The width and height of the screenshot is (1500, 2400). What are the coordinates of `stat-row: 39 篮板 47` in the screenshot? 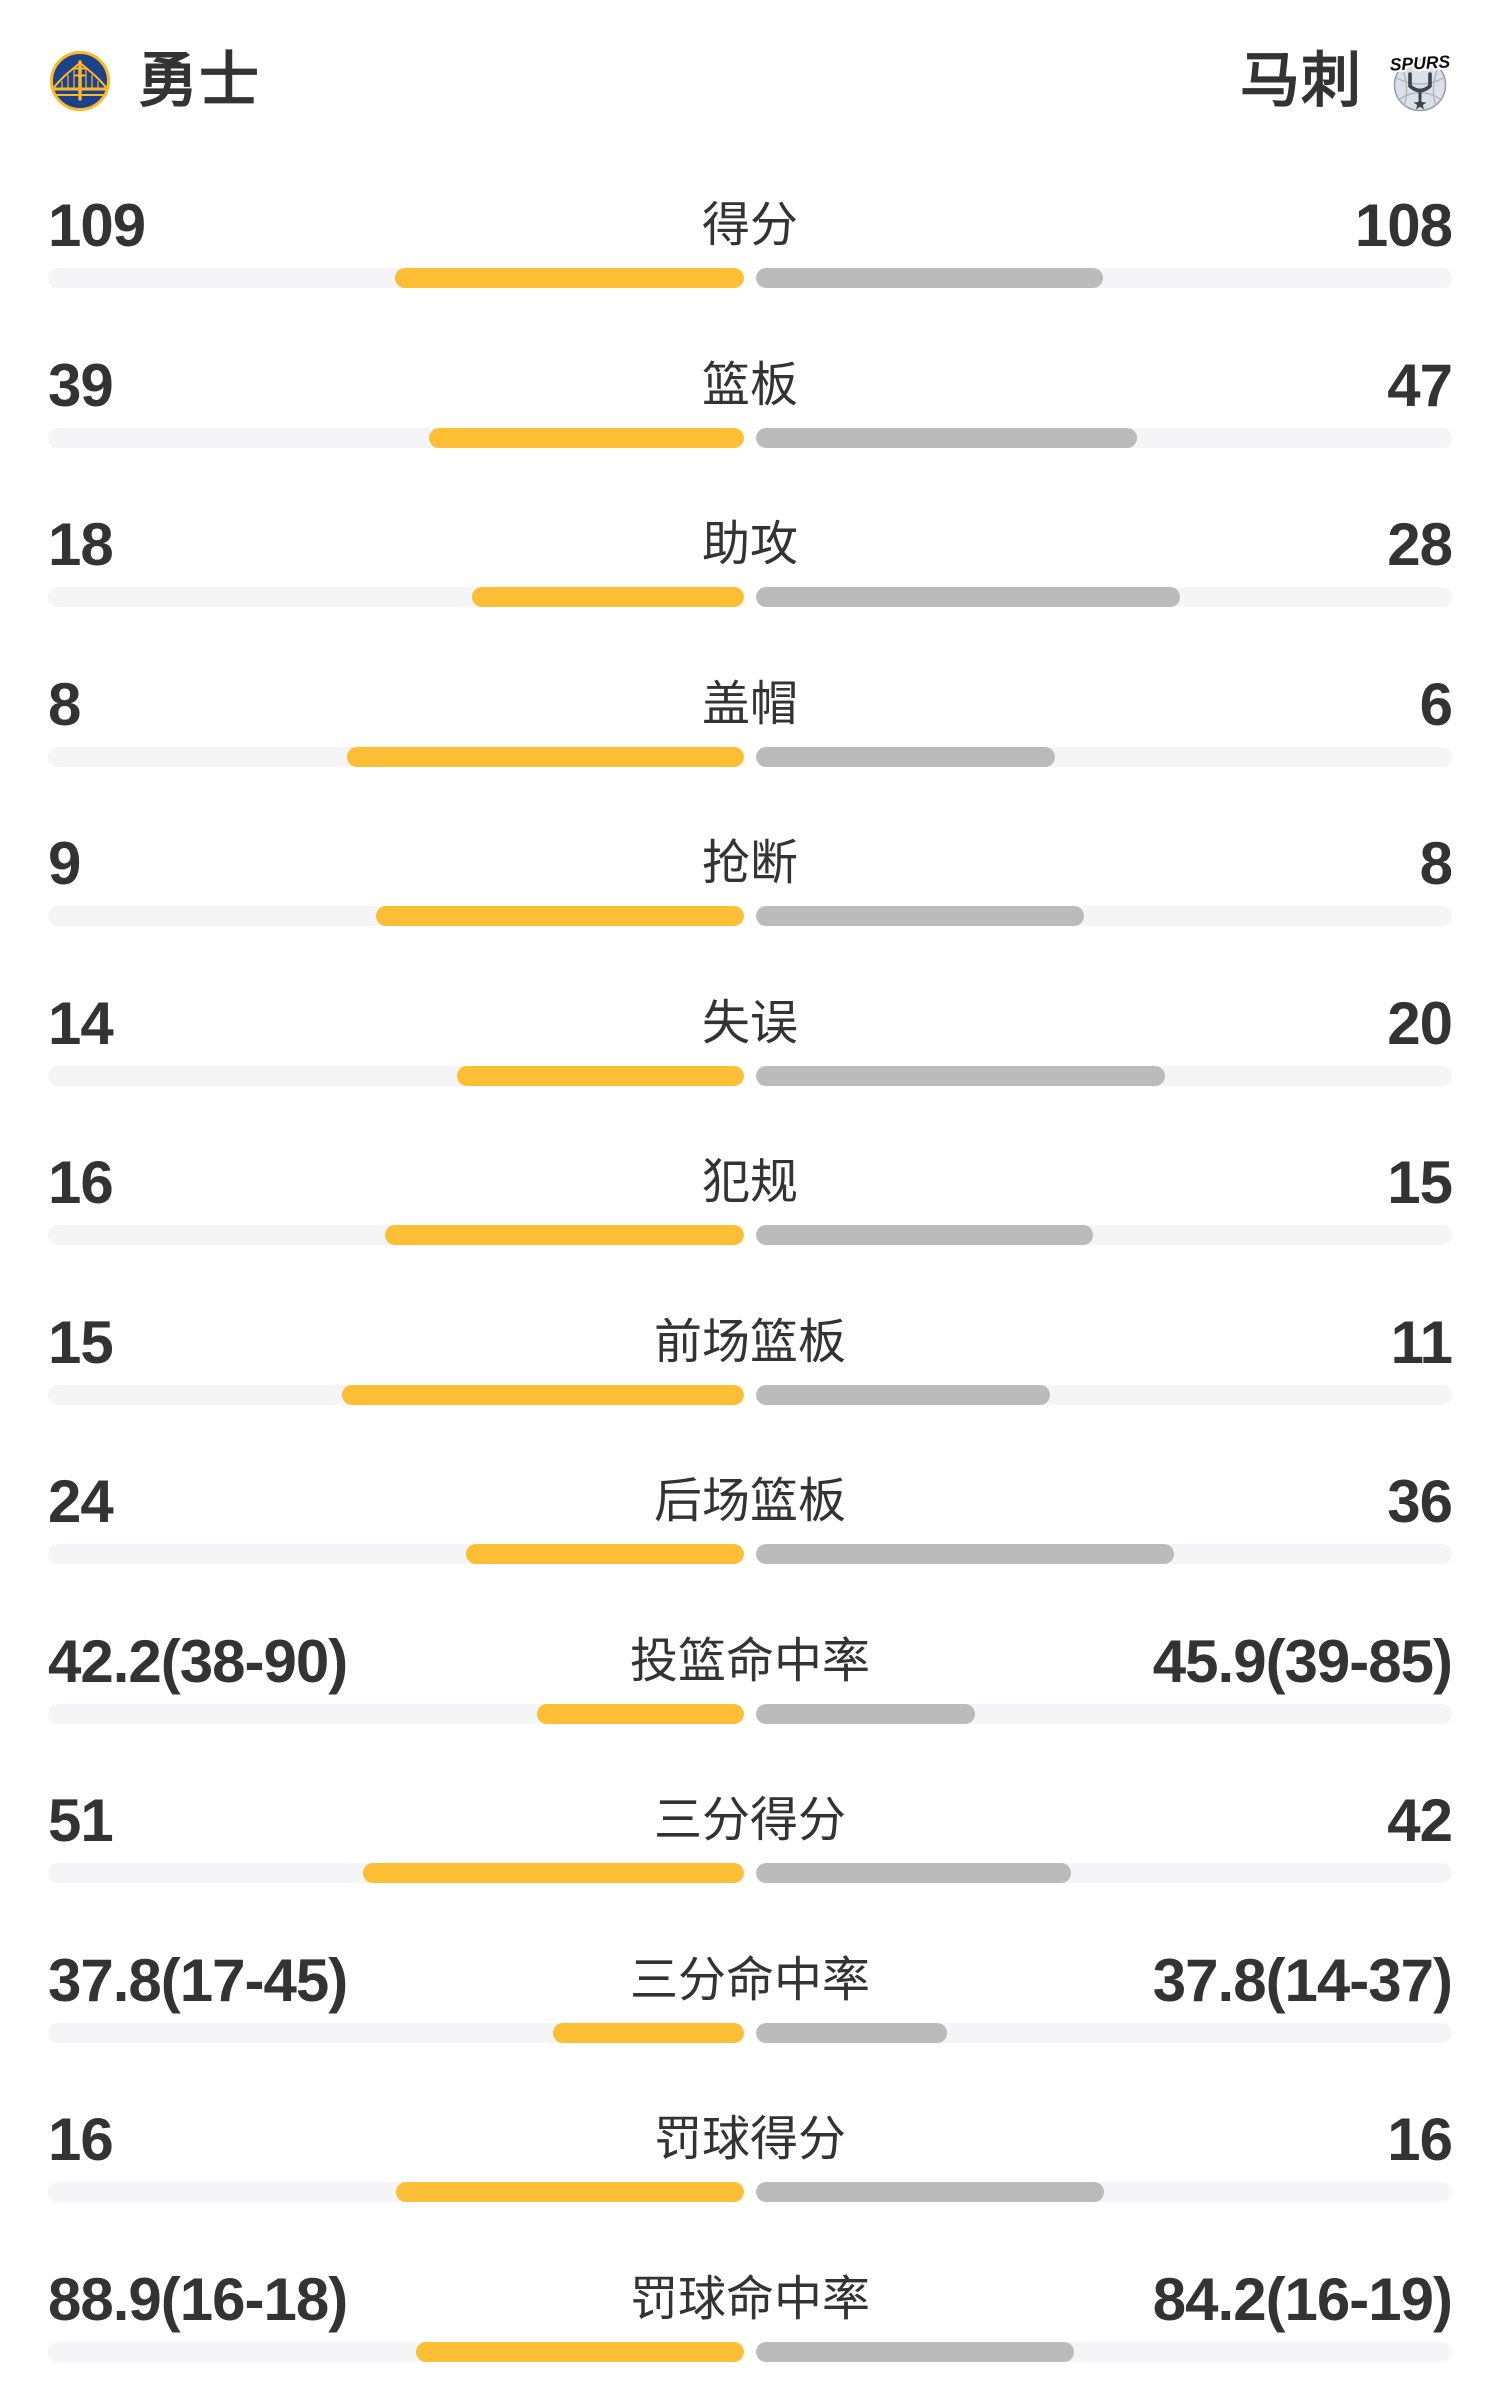 It's located at (750, 402).